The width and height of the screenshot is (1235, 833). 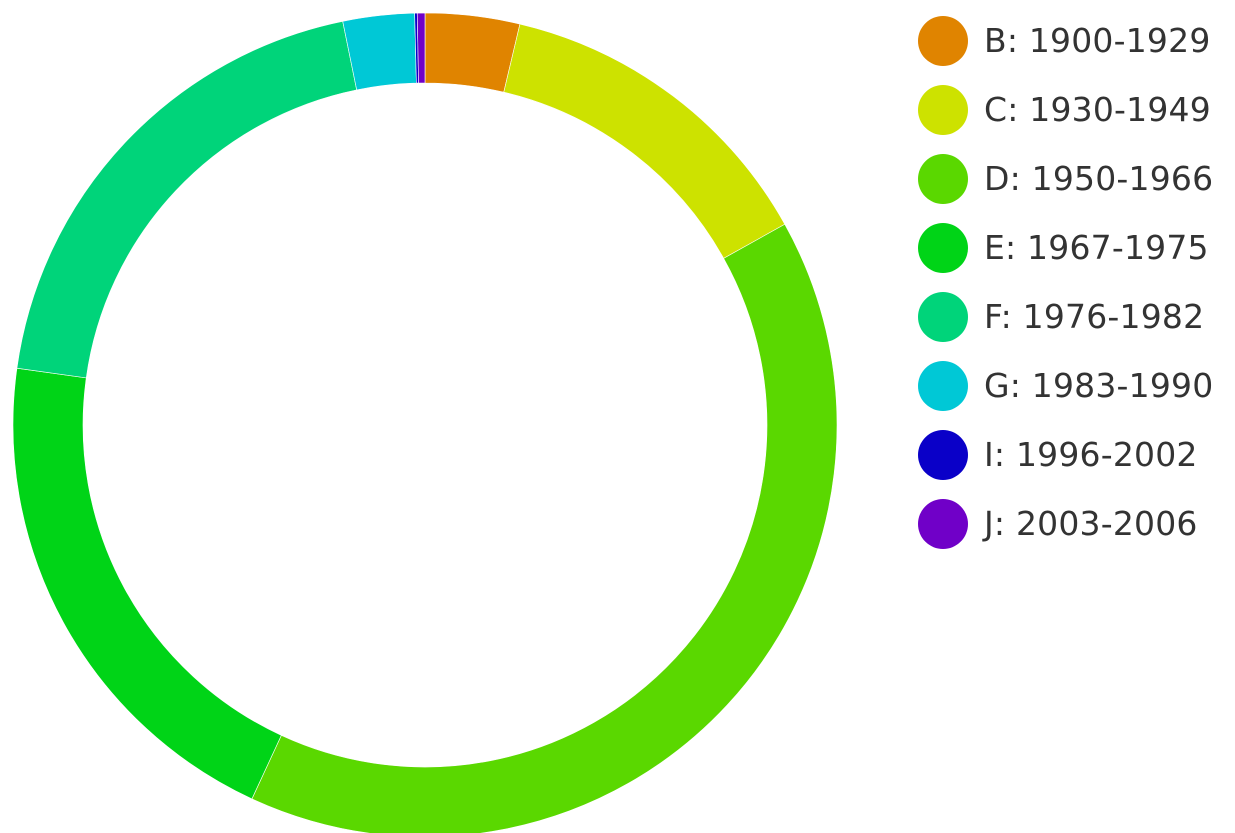 What do you see at coordinates (1099, 385) in the screenshot?
I see `legend-label-g: G: 1983-1990` at bounding box center [1099, 385].